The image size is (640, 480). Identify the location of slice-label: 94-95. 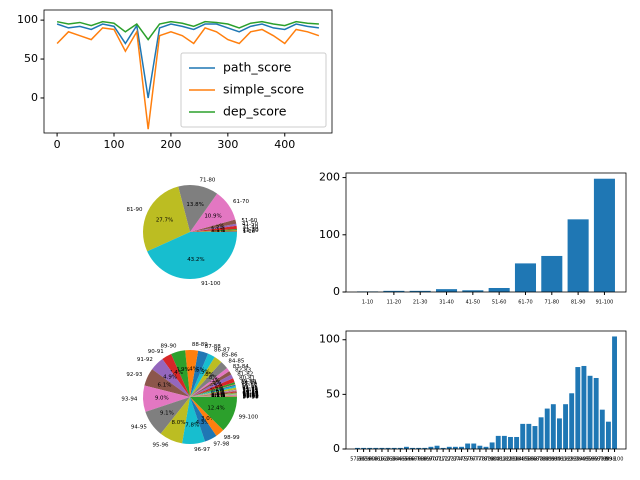
(139, 428).